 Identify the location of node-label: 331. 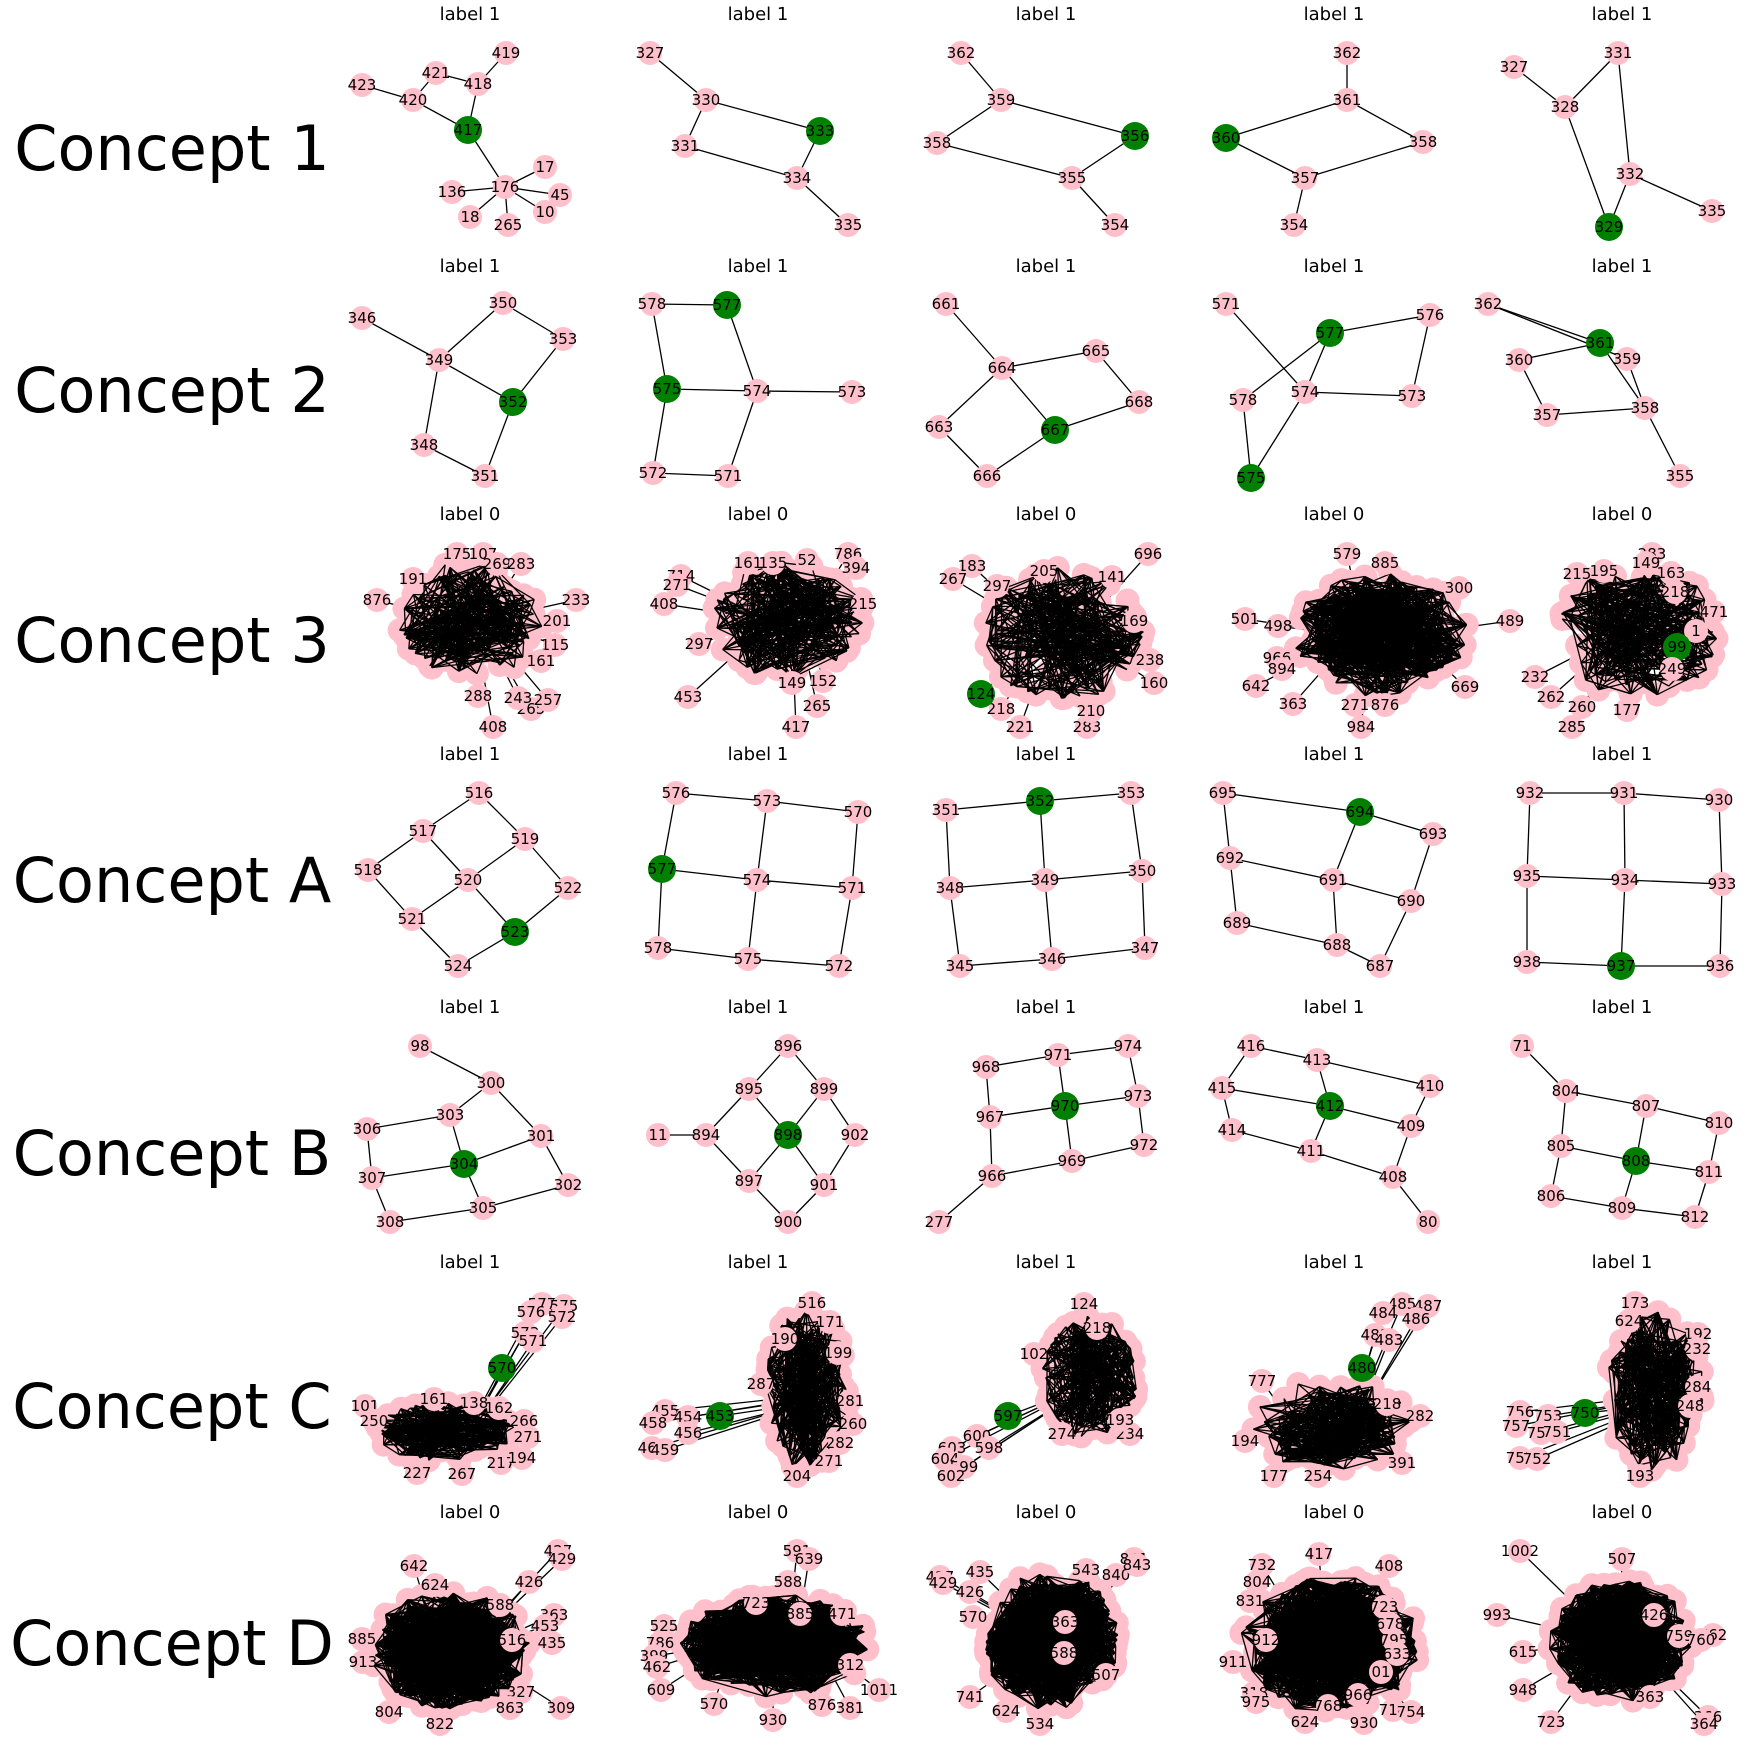
(1618, 53).